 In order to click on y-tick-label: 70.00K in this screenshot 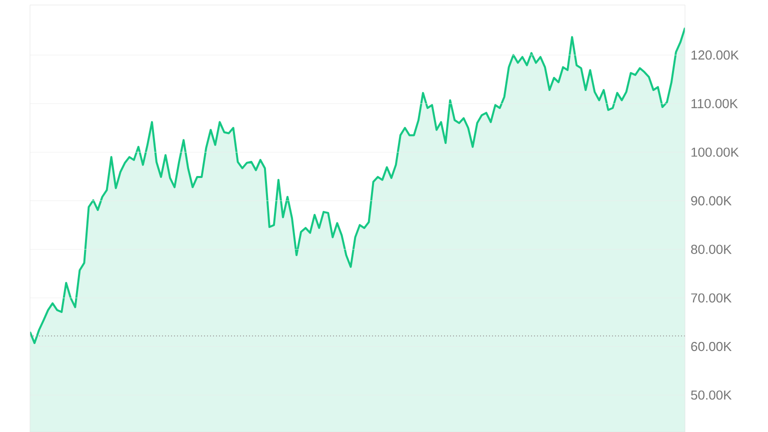, I will do `click(711, 297)`.